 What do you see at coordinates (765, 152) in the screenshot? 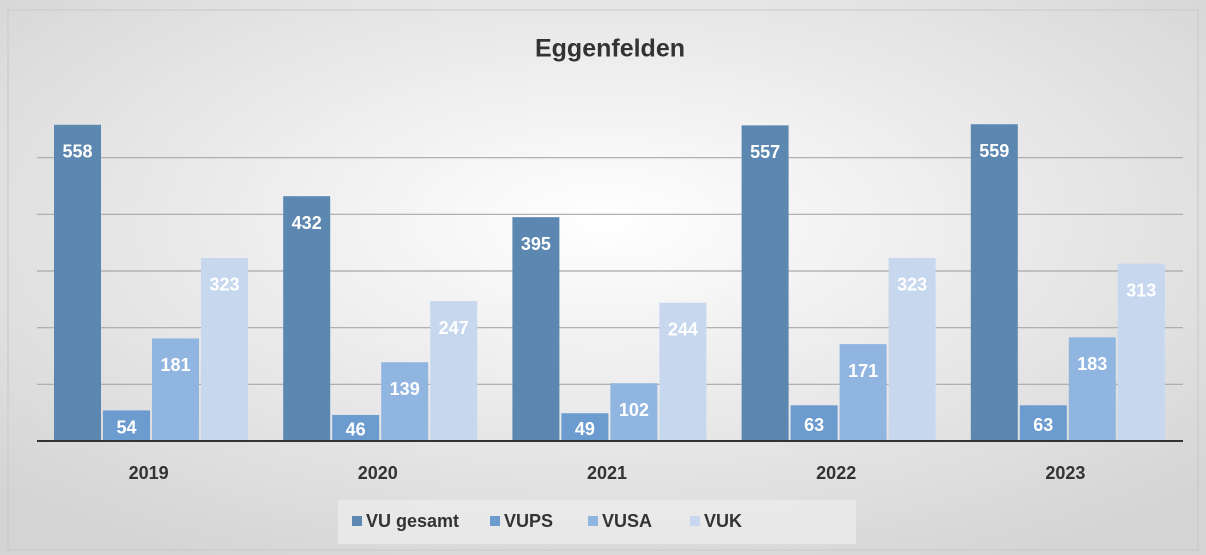
I see `data-label: 557` at bounding box center [765, 152].